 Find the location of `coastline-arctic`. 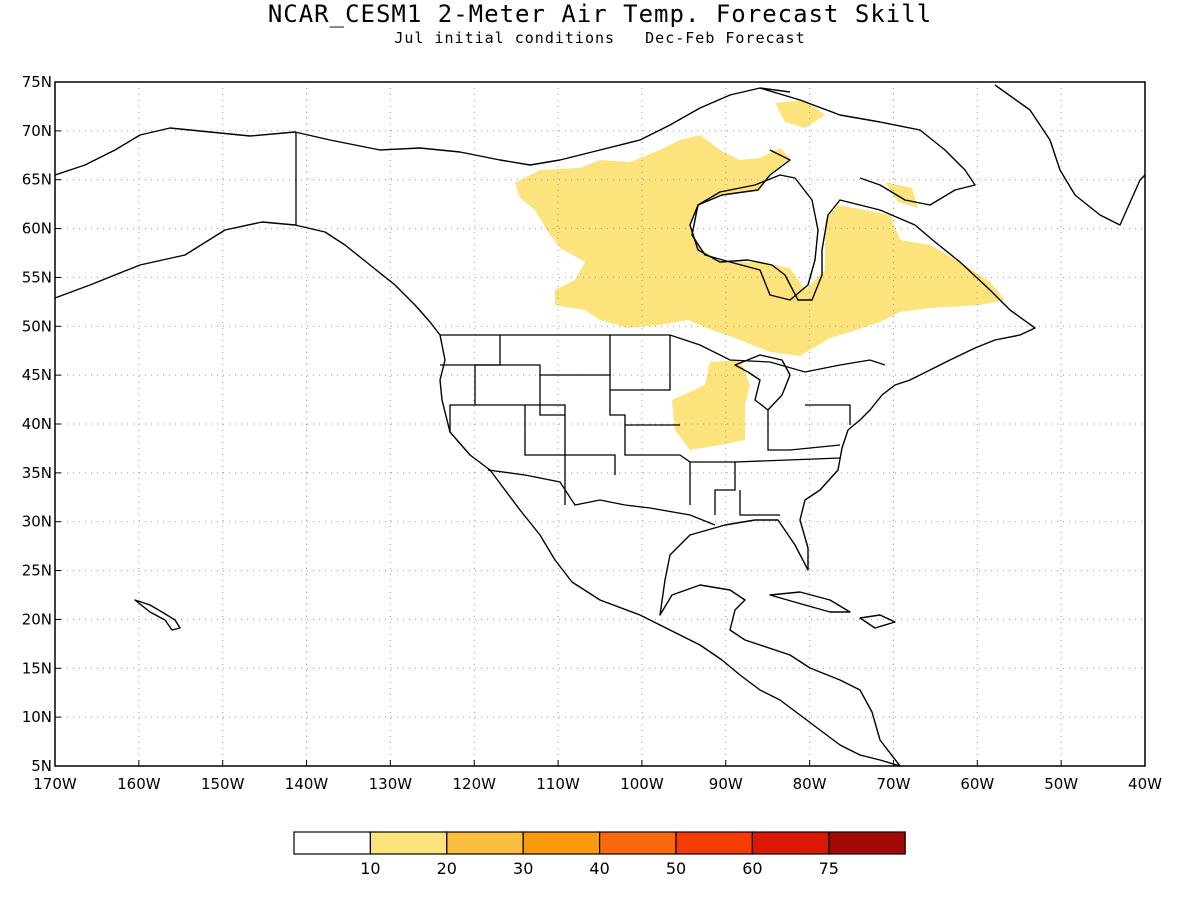

coastline-arctic is located at coordinates (422, 131).